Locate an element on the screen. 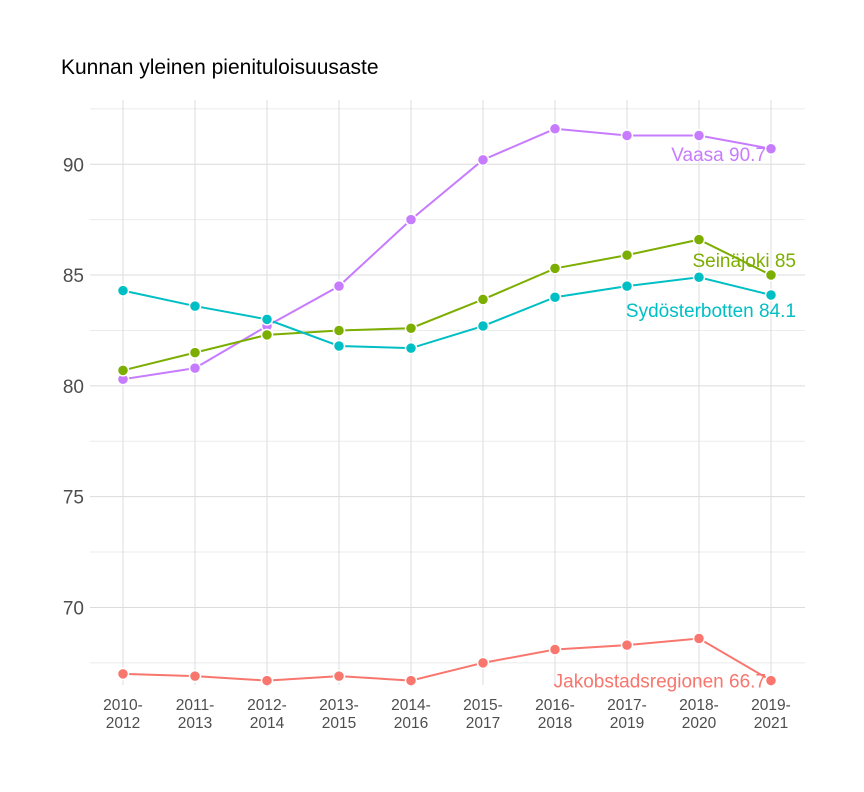  x-tick-label: 2021 is located at coordinates (771, 723).